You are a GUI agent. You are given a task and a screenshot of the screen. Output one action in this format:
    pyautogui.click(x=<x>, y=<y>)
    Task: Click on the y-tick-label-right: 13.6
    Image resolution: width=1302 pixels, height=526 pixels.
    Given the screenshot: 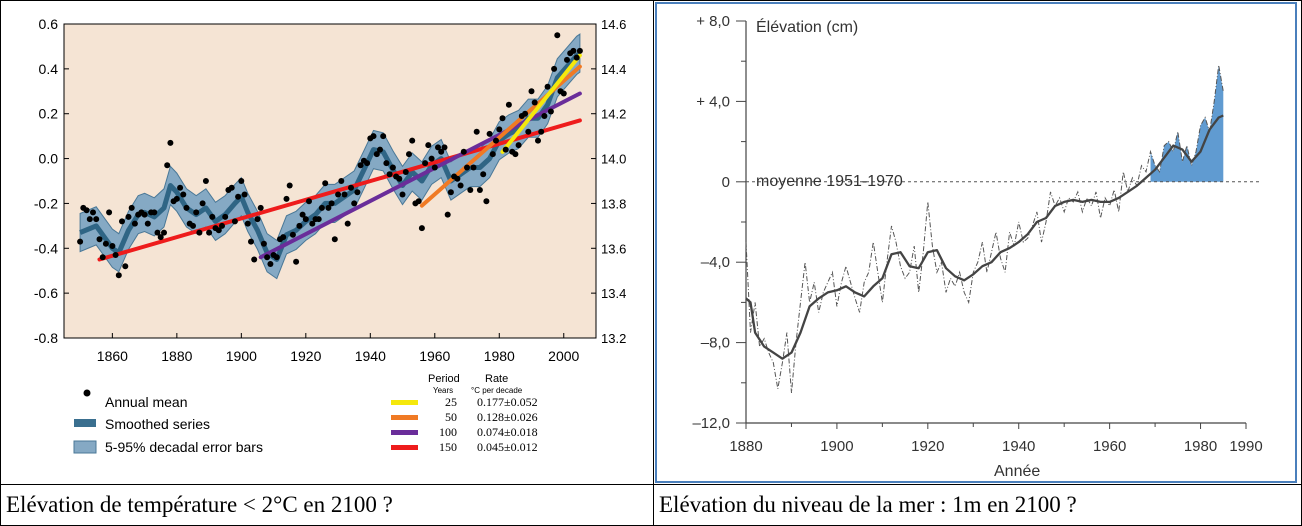 What is the action you would take?
    pyautogui.click(x=613, y=248)
    